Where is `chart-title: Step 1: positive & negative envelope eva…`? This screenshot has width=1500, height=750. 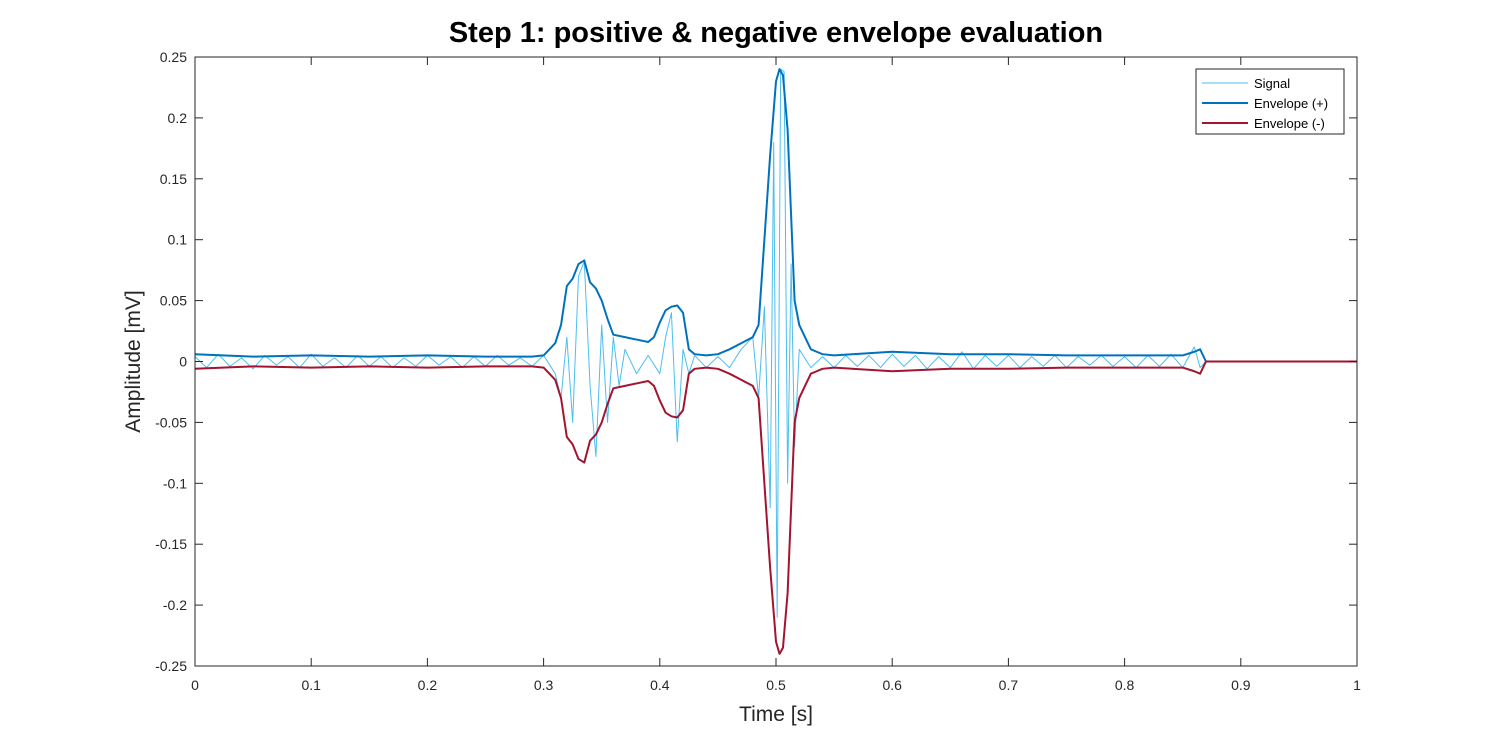 chart-title: Step 1: positive & negative envelope eva… is located at coordinates (776, 33).